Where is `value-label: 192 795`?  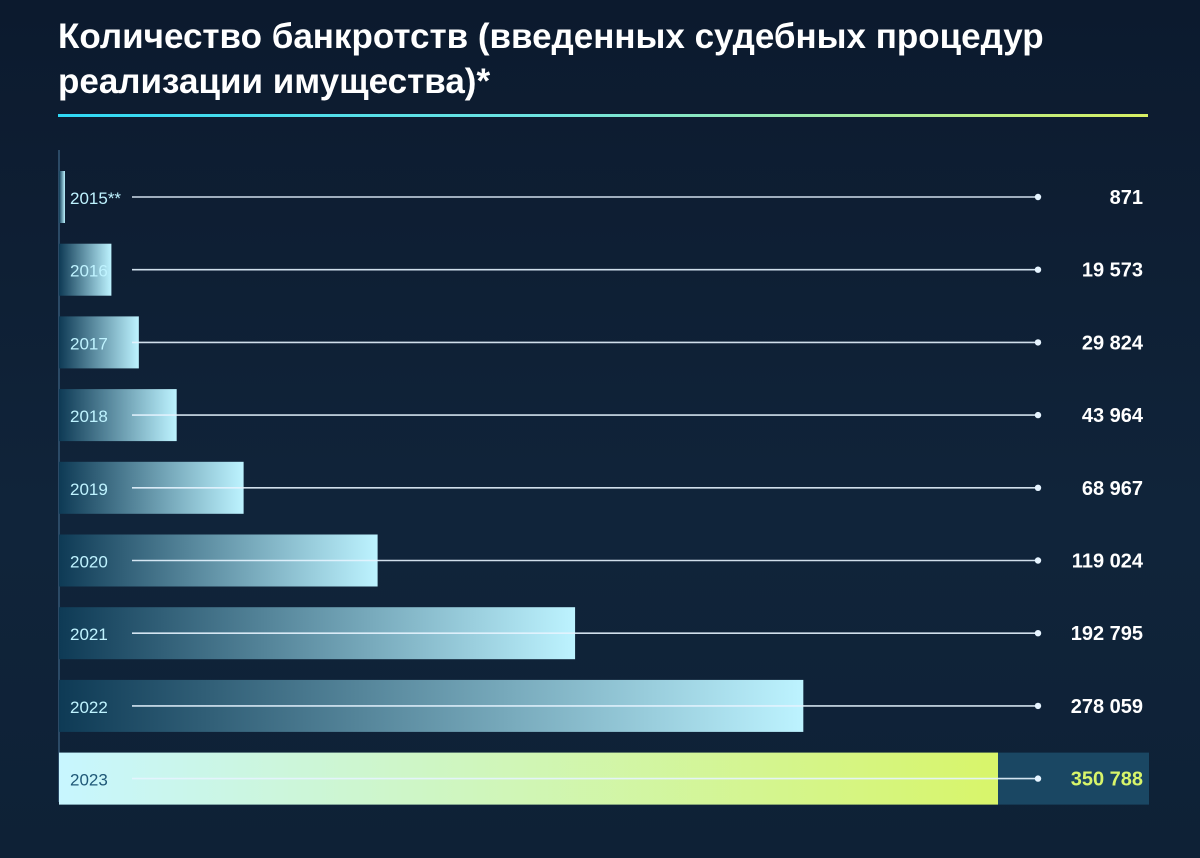
value-label: 192 795 is located at coordinates (1107, 634).